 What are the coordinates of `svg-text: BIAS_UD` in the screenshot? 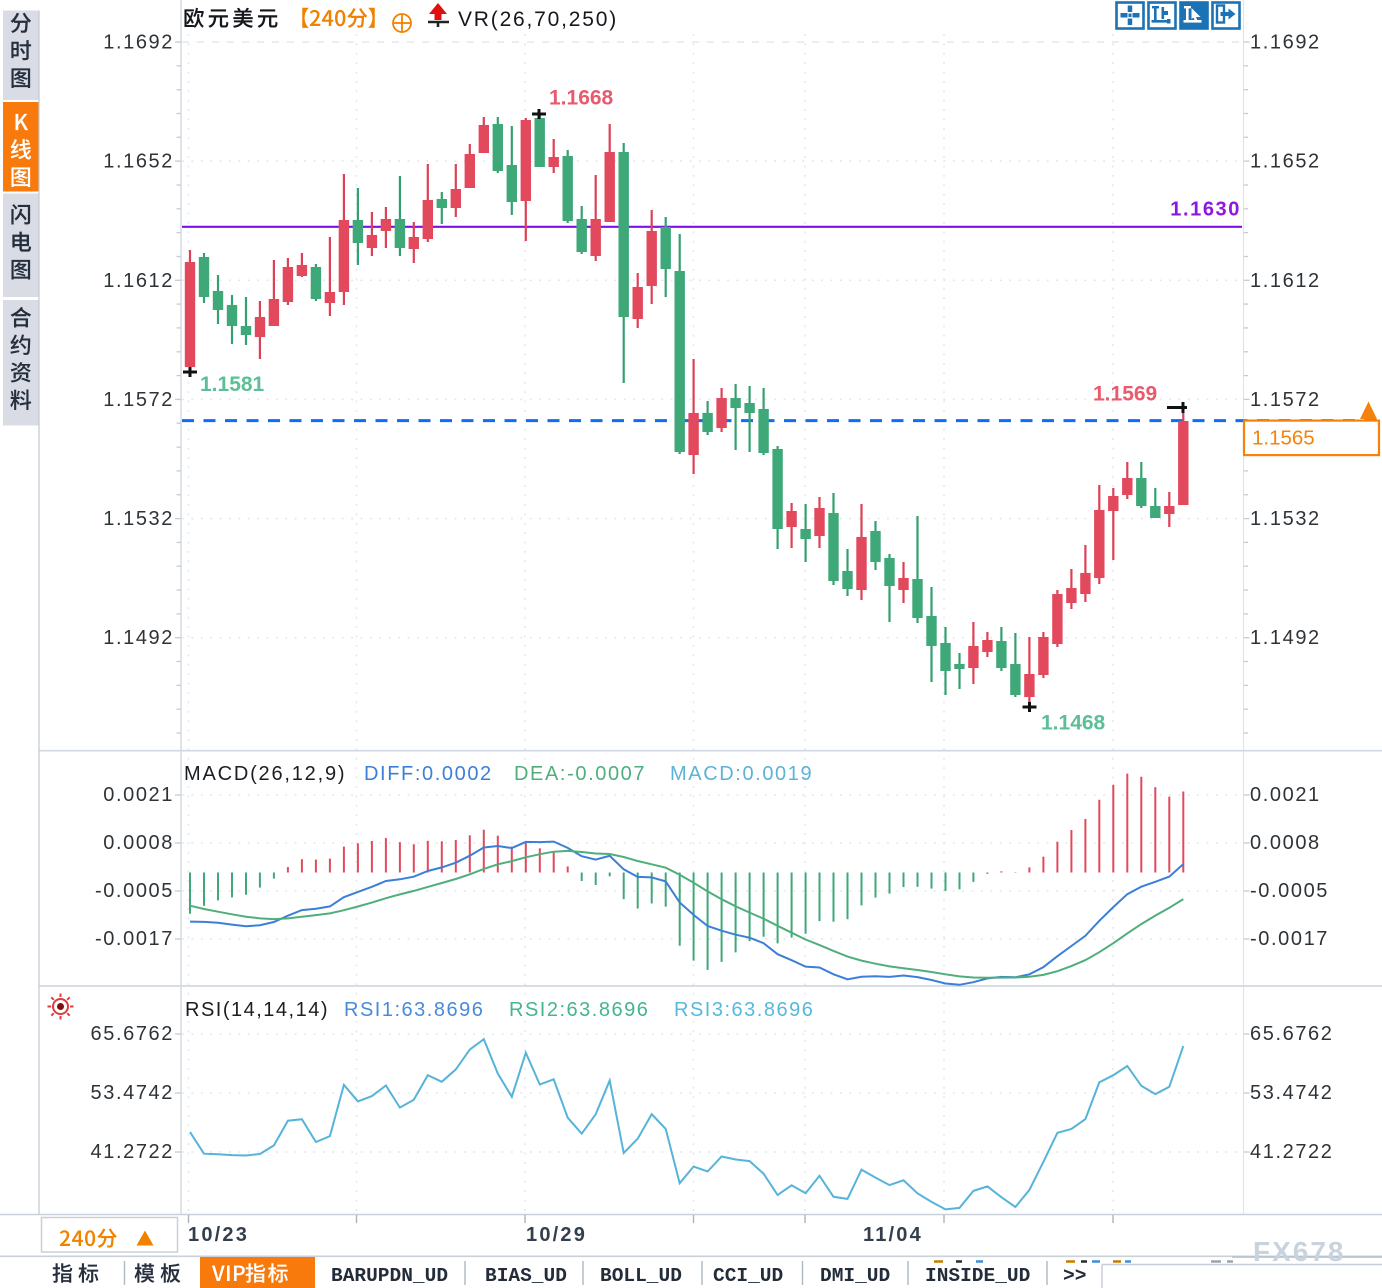 It's located at (526, 1276).